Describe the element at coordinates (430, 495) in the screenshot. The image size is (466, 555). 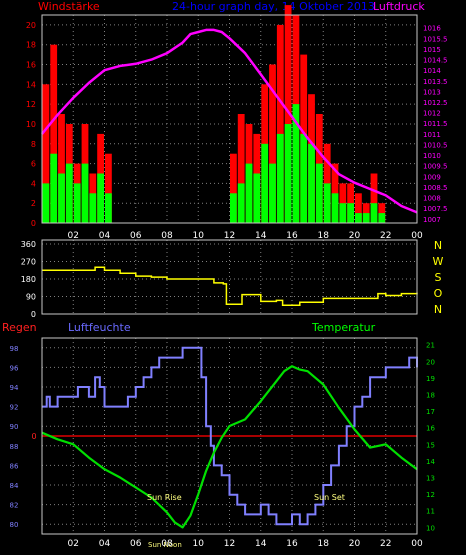
I see `temperature-y-tick-label: 12` at that location.